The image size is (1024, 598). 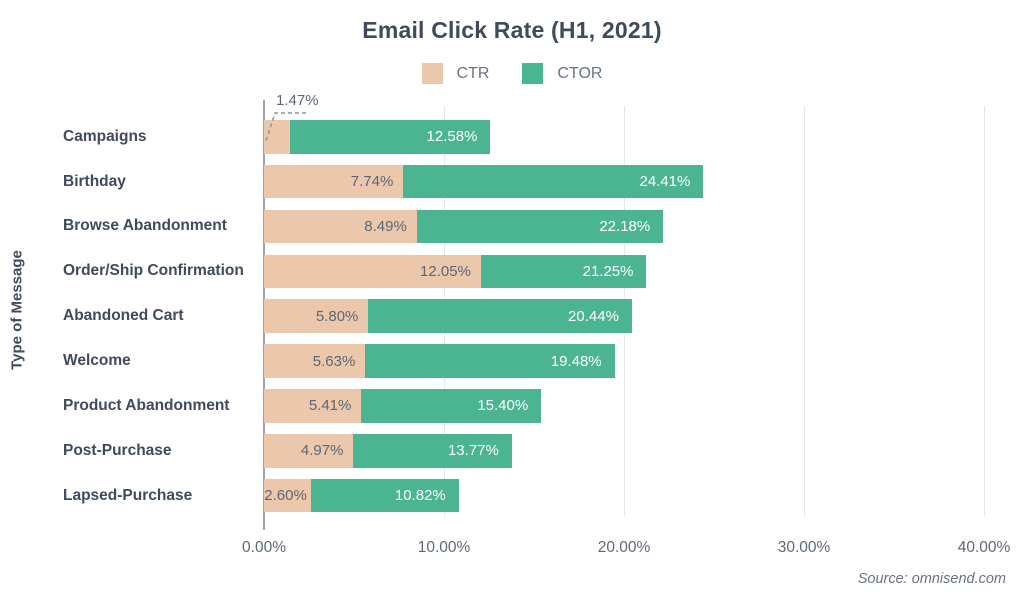 I want to click on ctr-value-label: 12.05%, so click(x=445, y=271).